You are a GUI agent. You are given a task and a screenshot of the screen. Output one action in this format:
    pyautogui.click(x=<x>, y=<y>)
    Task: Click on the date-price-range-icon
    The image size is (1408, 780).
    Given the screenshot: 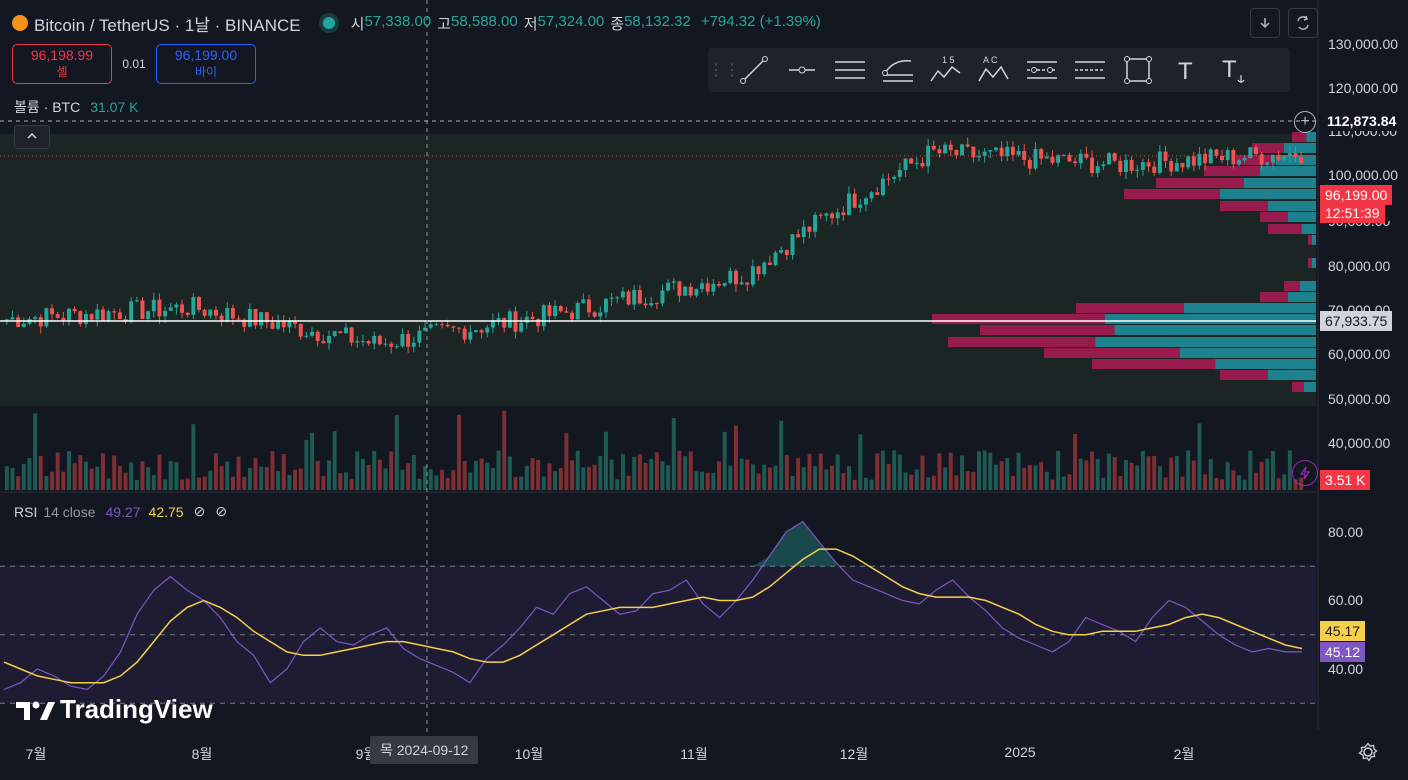 What is the action you would take?
    pyautogui.click(x=1042, y=70)
    